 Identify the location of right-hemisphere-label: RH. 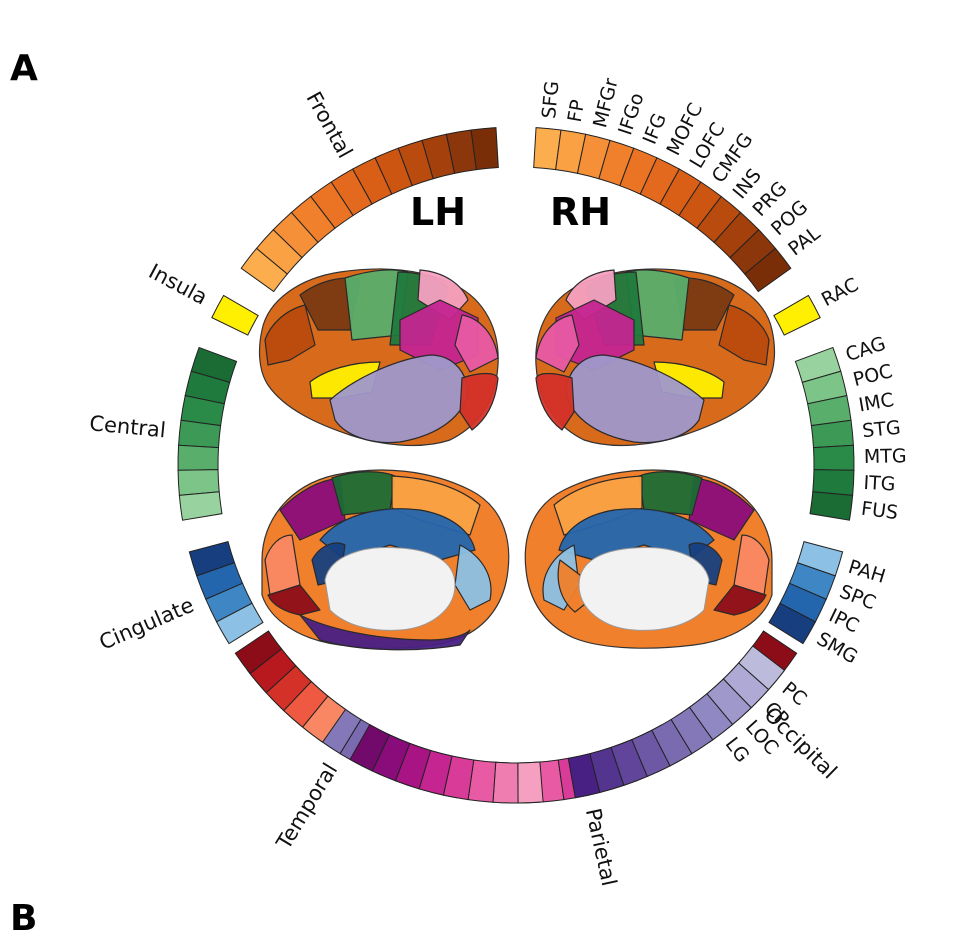
(580, 212).